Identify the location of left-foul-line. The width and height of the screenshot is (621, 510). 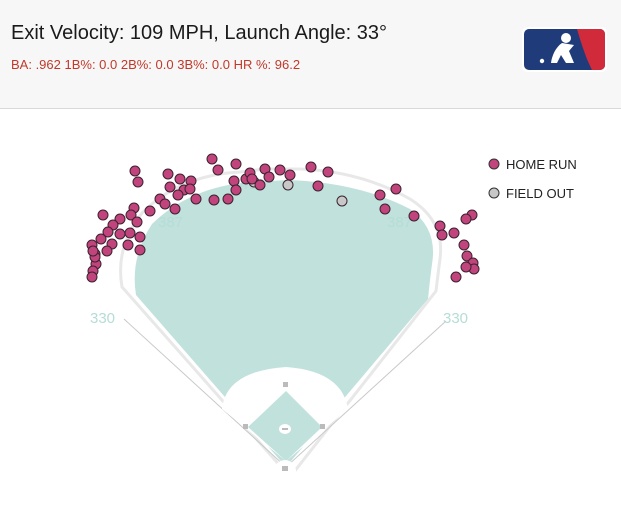
(205, 393).